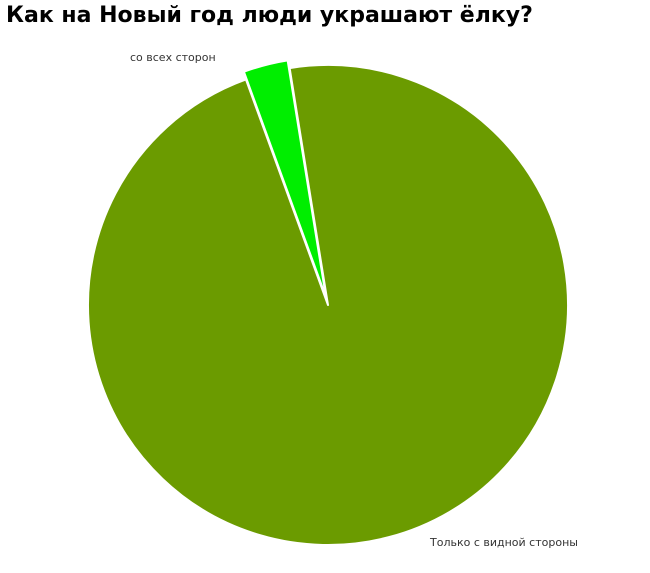 This screenshot has height=573, width=650. What do you see at coordinates (269, 15) in the screenshot?
I see `chart-title: Как на Новый год люди украшают ёлку?` at bounding box center [269, 15].